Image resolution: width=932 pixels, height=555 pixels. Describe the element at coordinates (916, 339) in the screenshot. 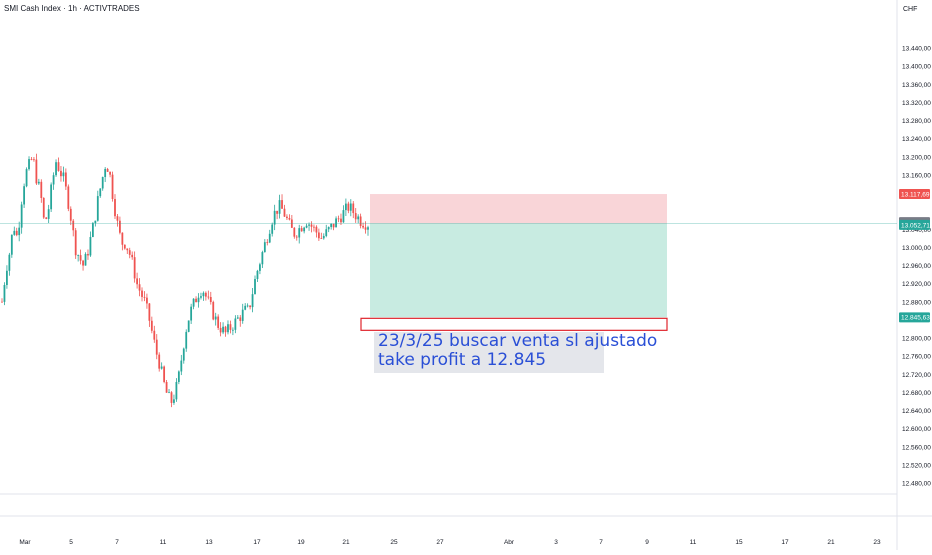

I see `price-tick-label: 12.800,00` at that location.